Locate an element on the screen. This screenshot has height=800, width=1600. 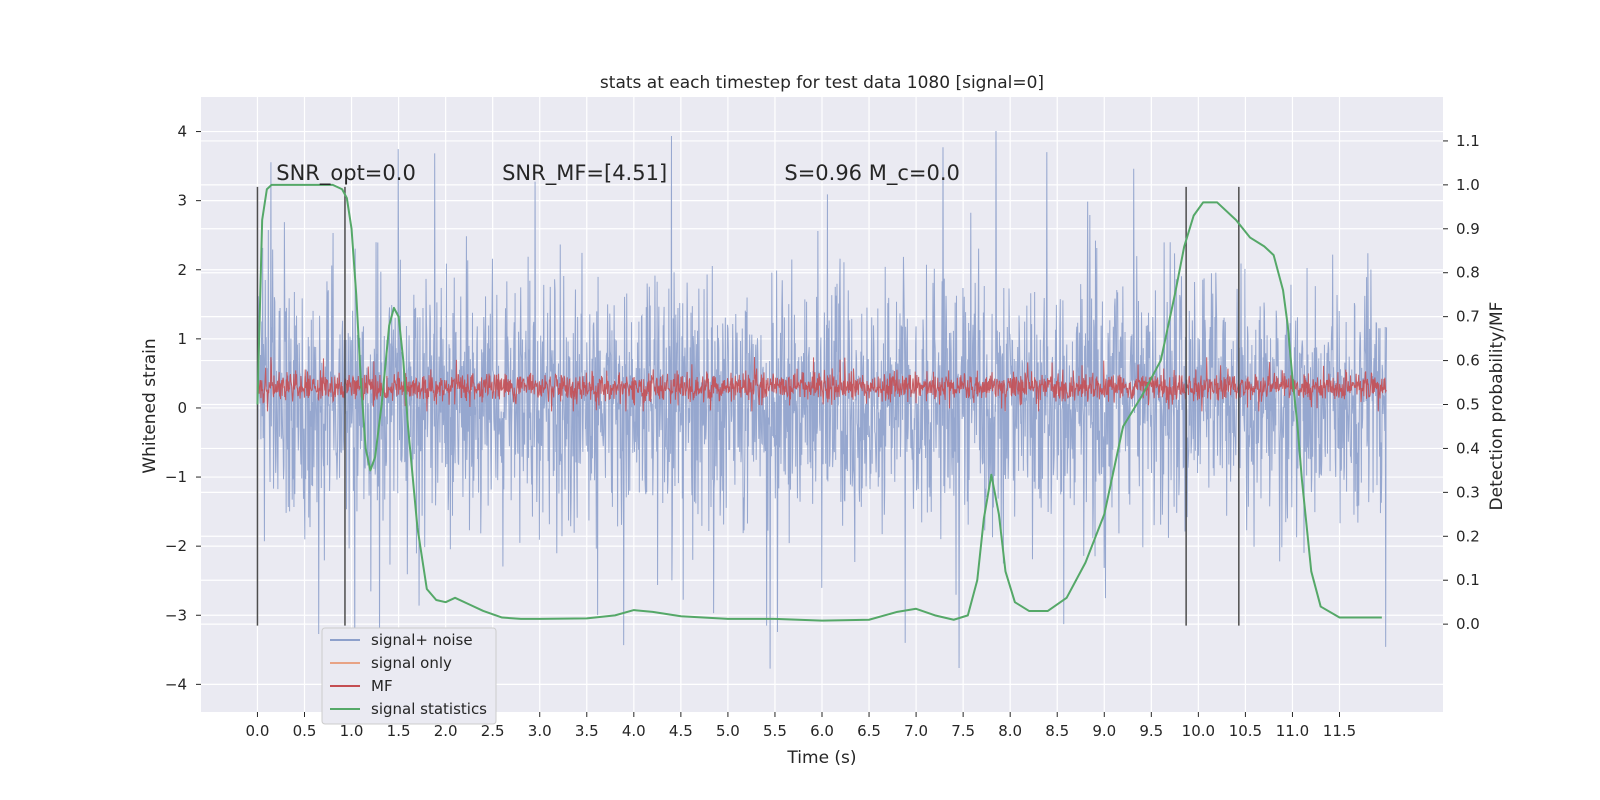
legend-label-signal-noise: signal+ noise is located at coordinates (422, 640).